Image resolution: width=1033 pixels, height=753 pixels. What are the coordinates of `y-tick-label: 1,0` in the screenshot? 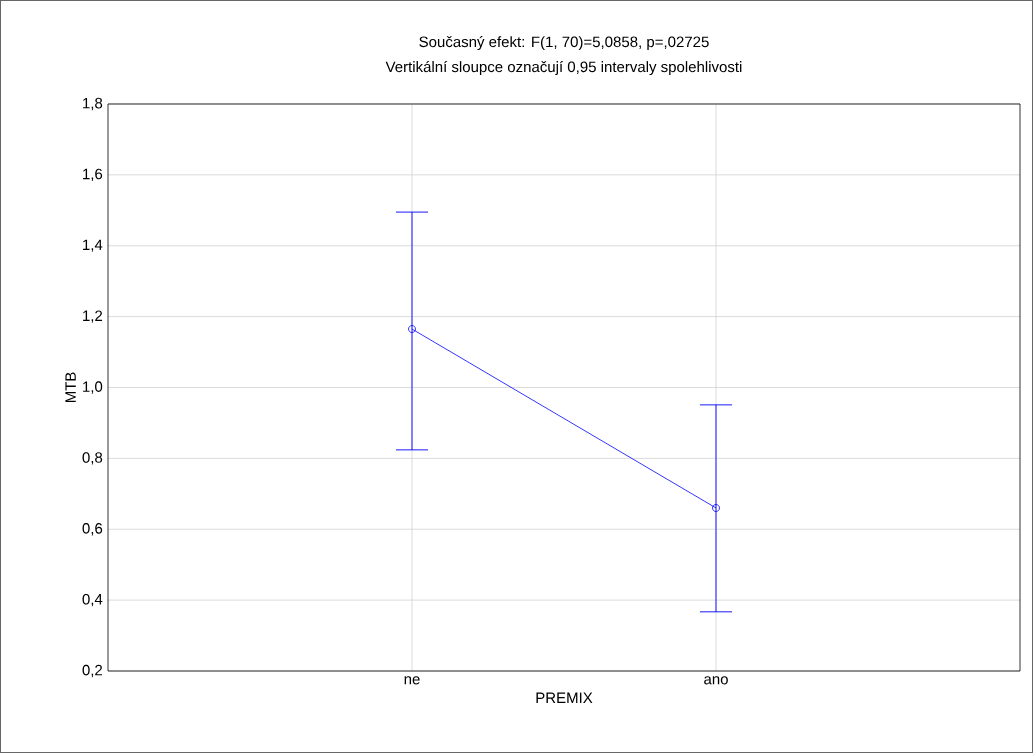 It's located at (93, 387).